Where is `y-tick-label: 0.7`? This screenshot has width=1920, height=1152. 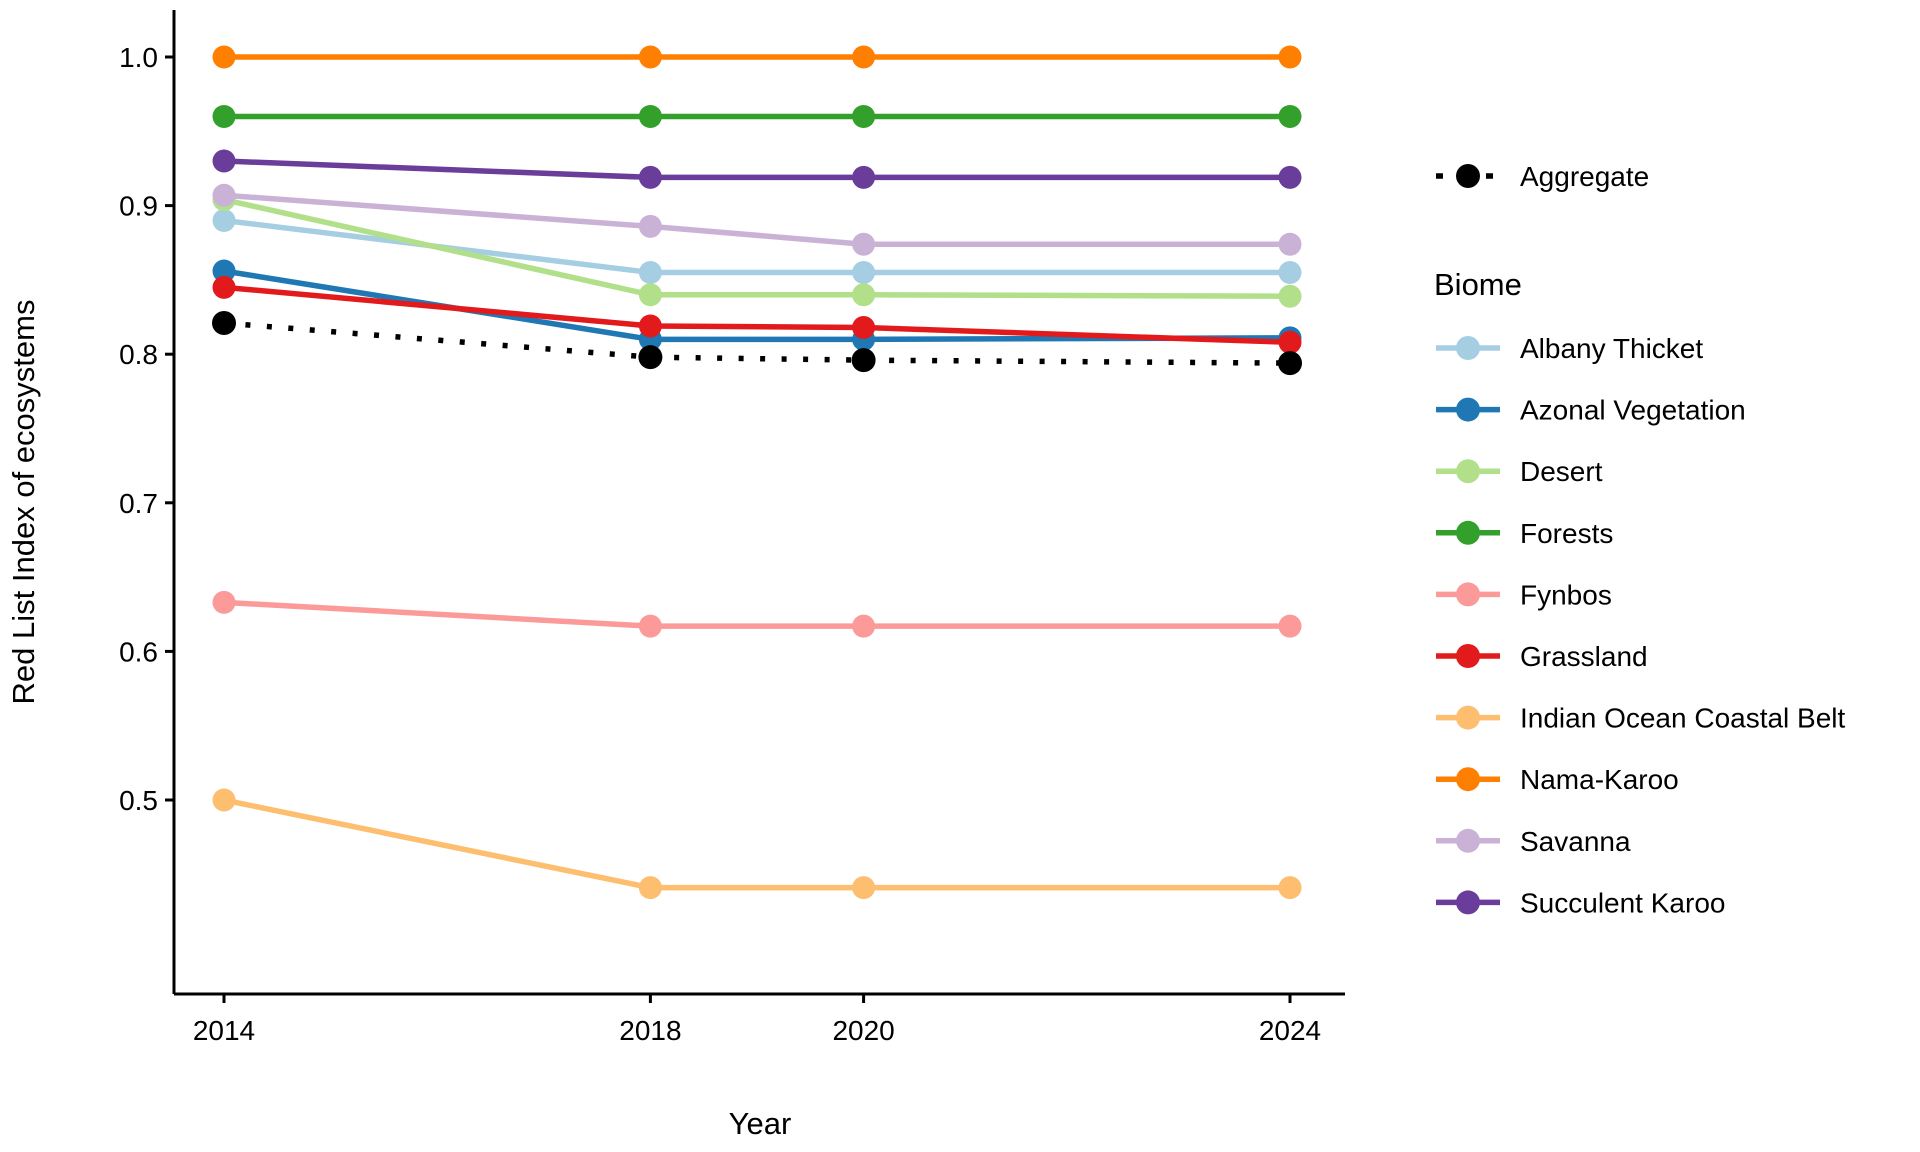
y-tick-label: 0.7 is located at coordinates (138, 503).